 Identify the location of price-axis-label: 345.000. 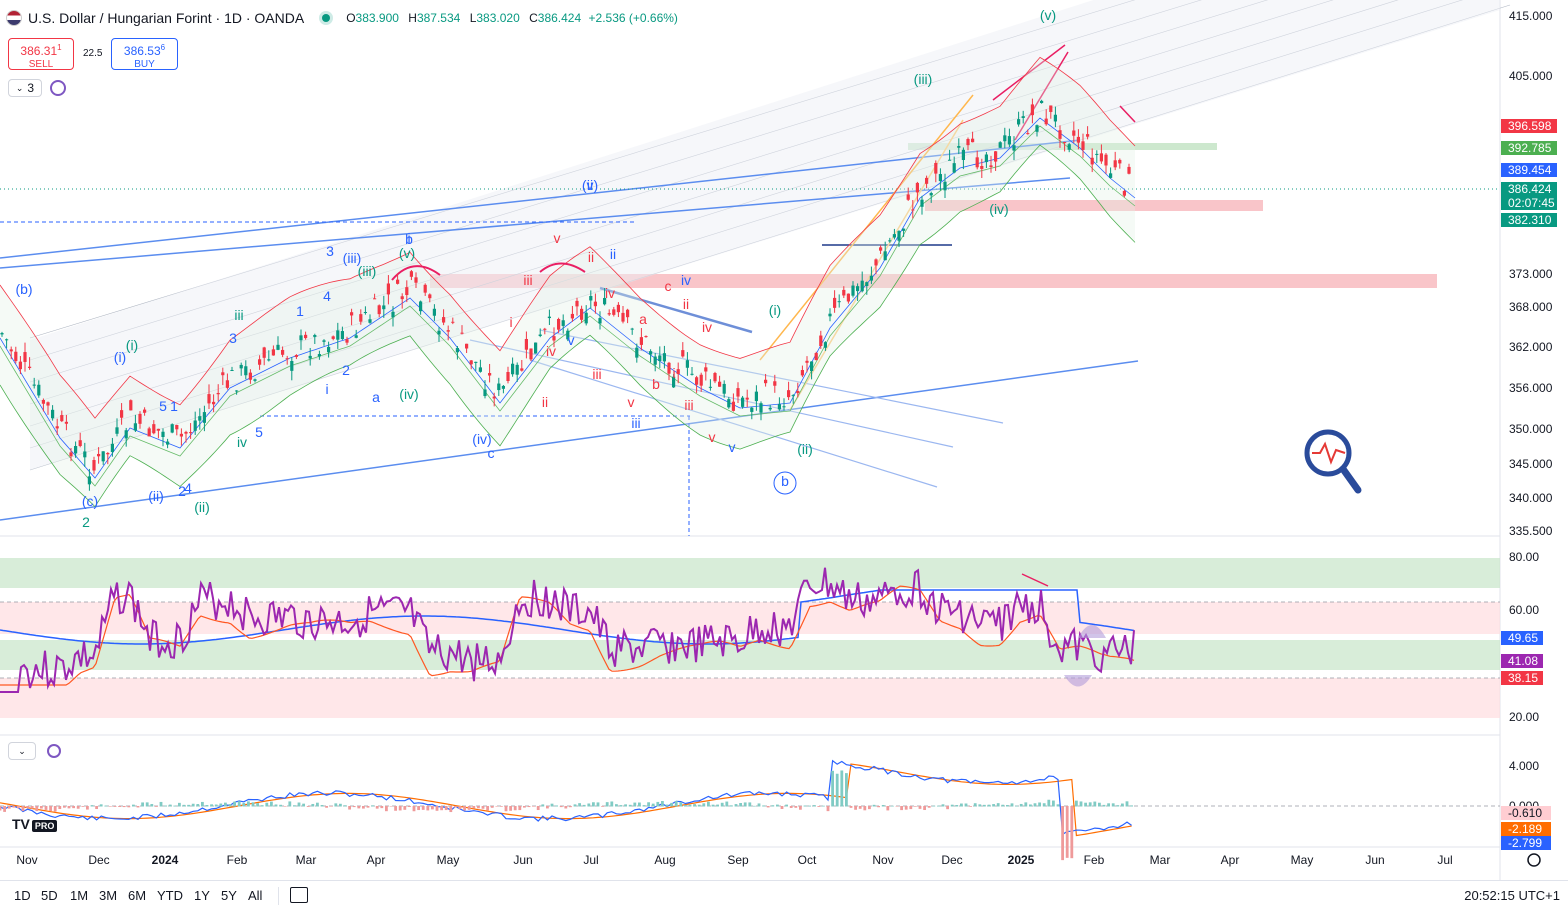
(1531, 464).